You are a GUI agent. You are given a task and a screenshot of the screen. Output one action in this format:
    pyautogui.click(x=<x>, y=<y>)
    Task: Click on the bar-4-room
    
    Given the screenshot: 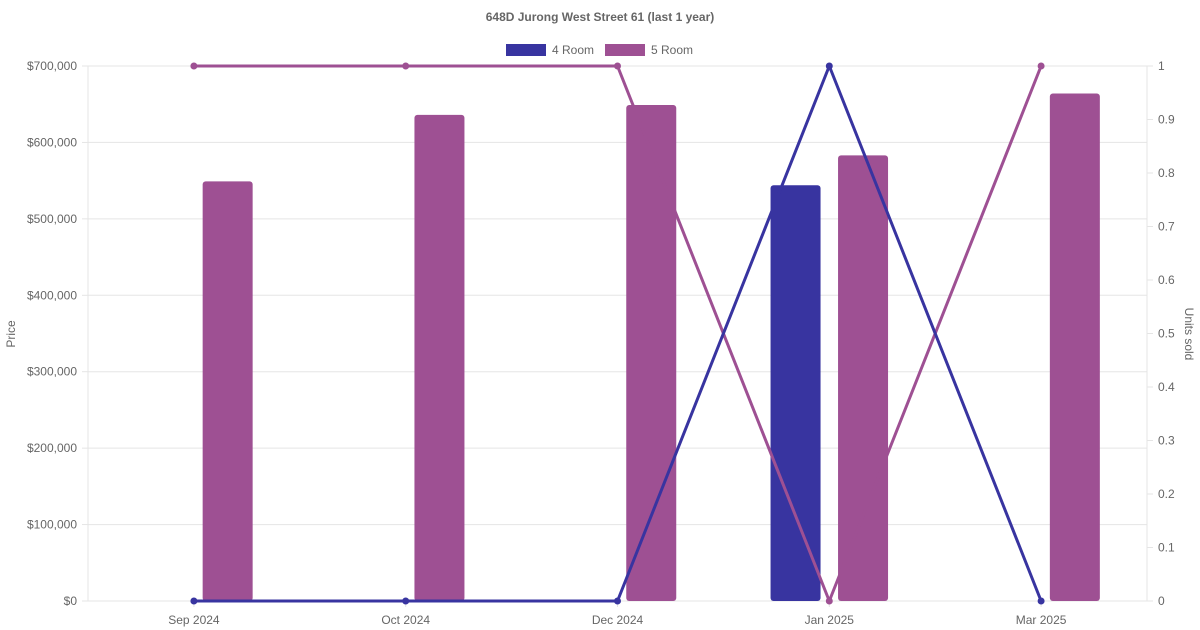 What is the action you would take?
    pyautogui.click(x=795, y=393)
    